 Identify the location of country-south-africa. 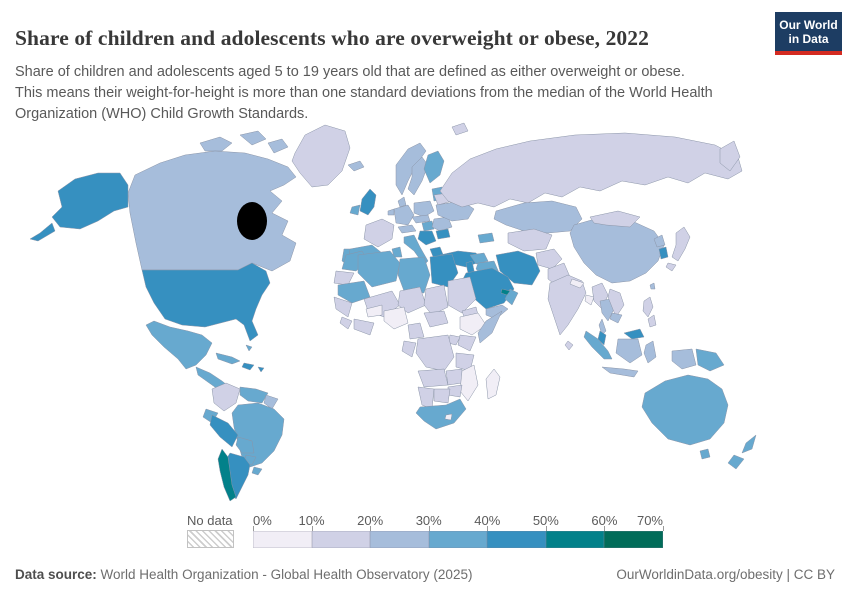
(441, 414).